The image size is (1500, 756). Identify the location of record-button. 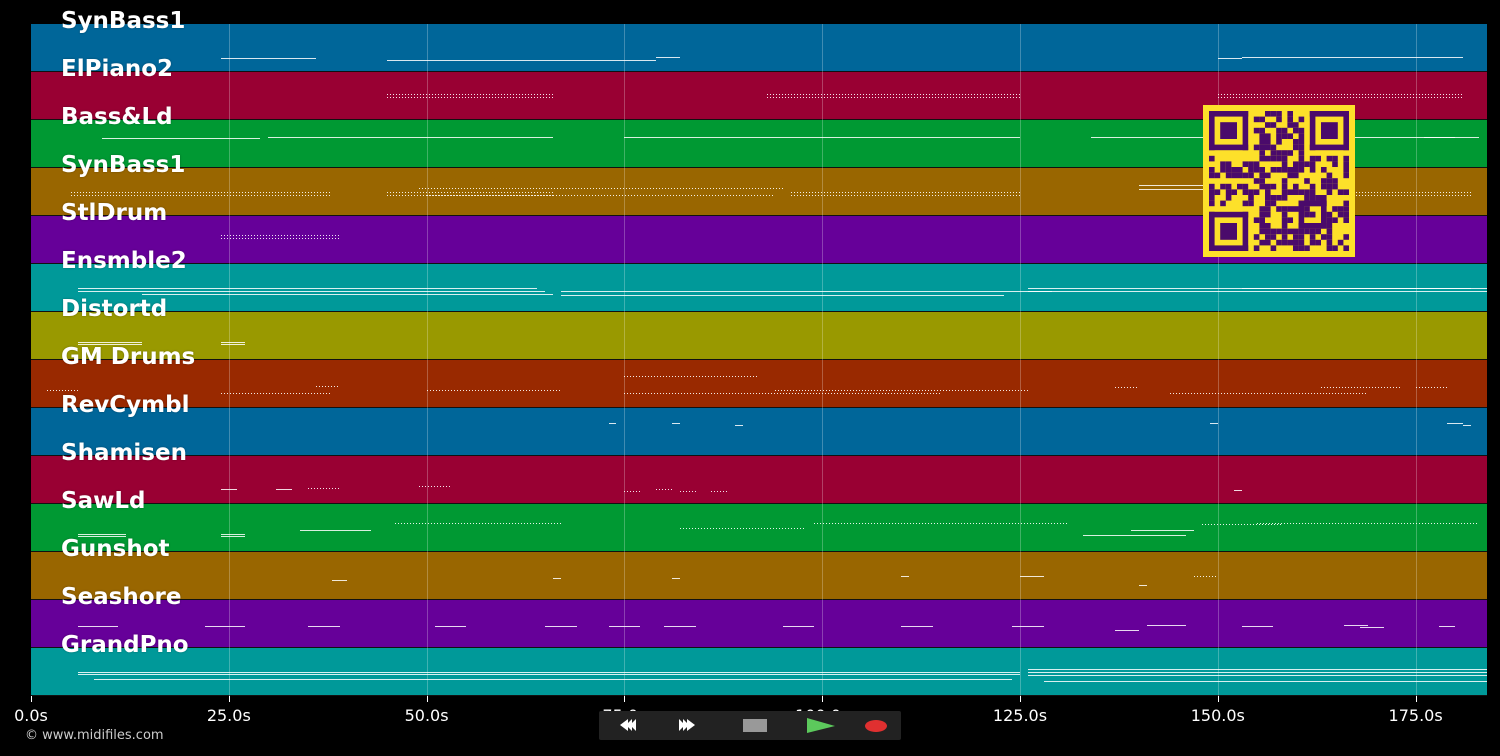
(876, 725).